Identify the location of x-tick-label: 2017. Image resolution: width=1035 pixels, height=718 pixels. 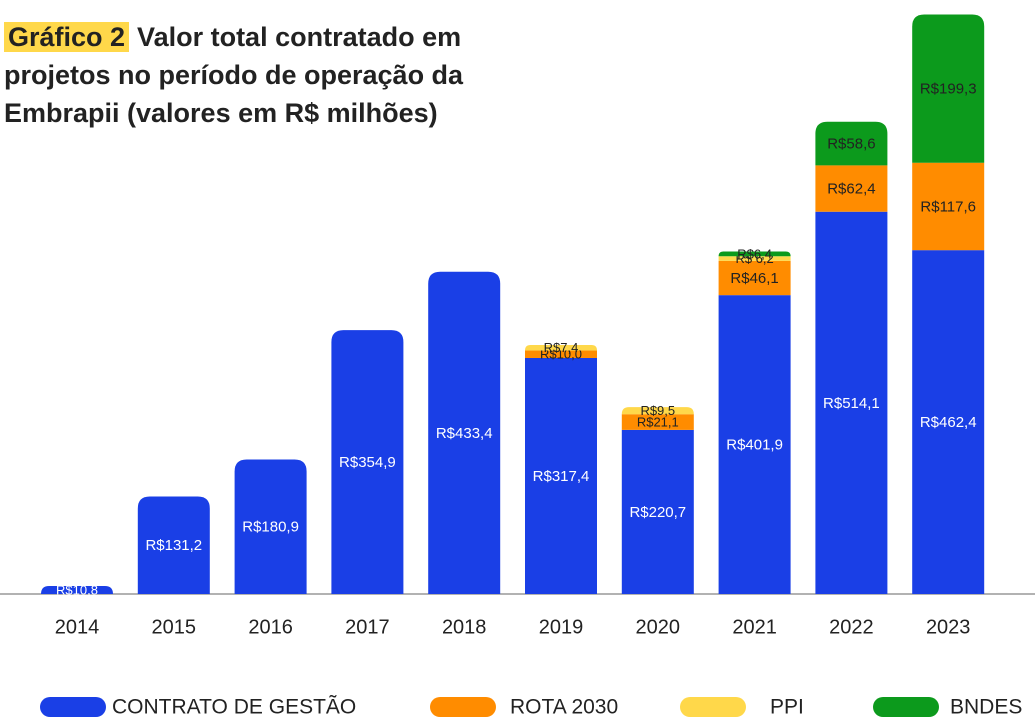
(367, 627).